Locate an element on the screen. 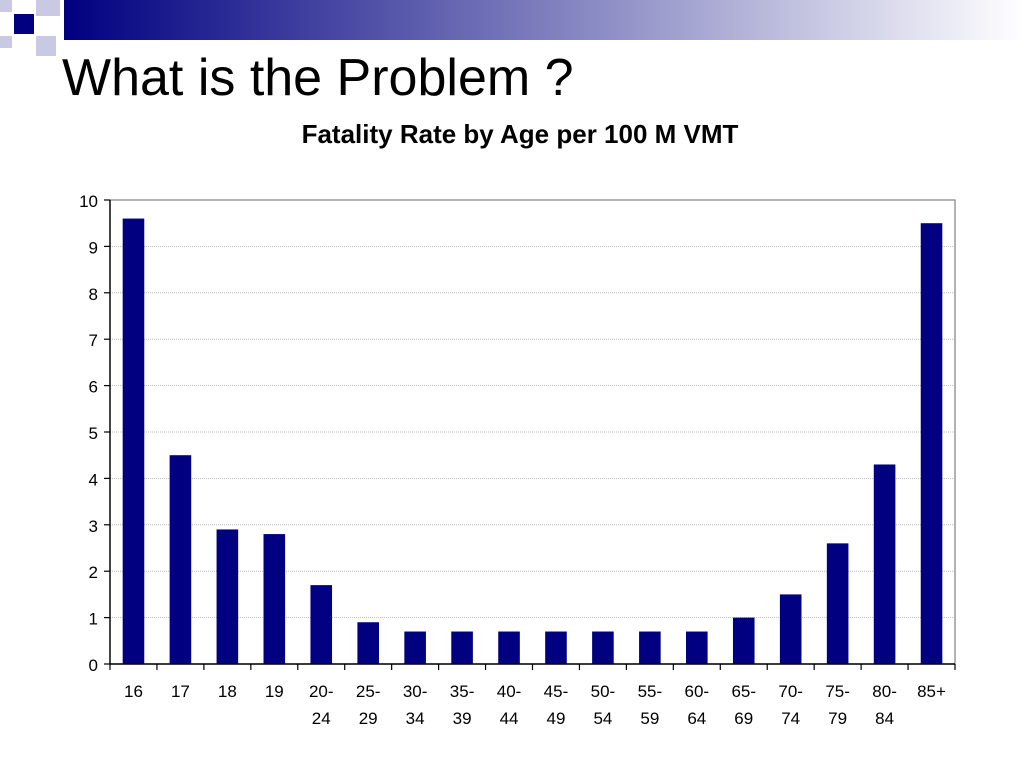 Image resolution: width=1024 pixels, height=768 pixels. y-tick-label: 0 is located at coordinates (93, 665).